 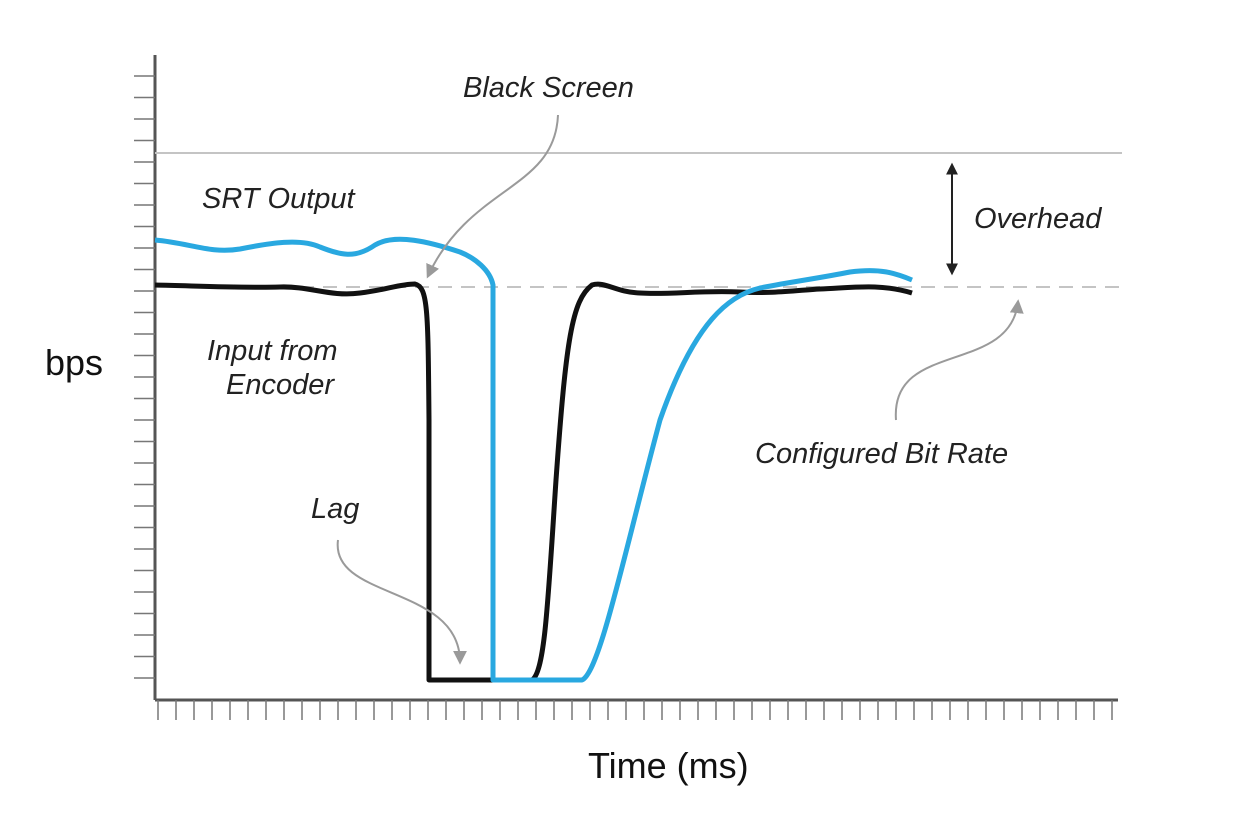 I want to click on black-screen-arrow, so click(x=492, y=196).